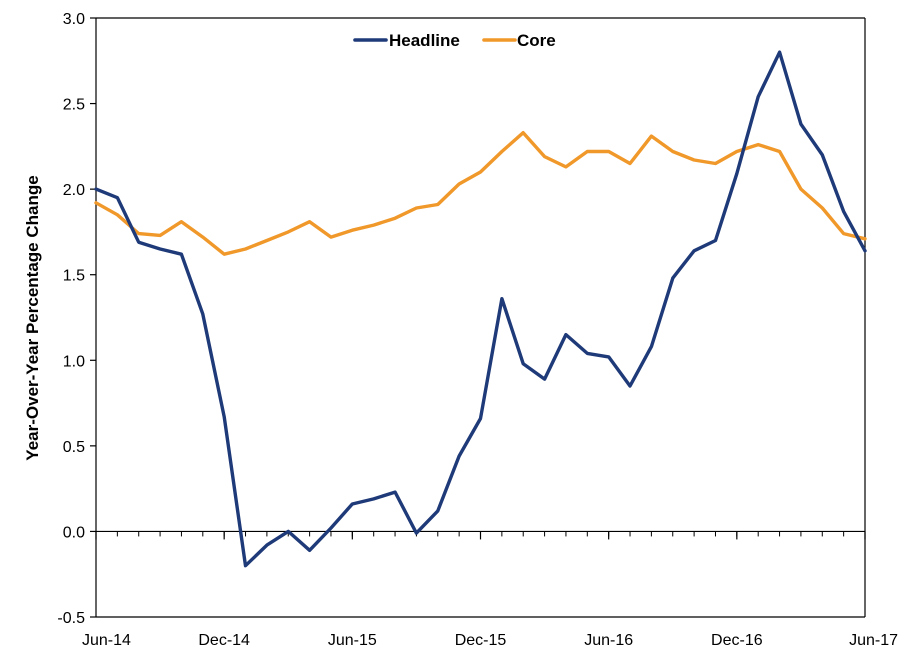 The height and width of the screenshot is (660, 910). What do you see at coordinates (737, 640) in the screenshot?
I see `x-tick-label: Dec-16` at bounding box center [737, 640].